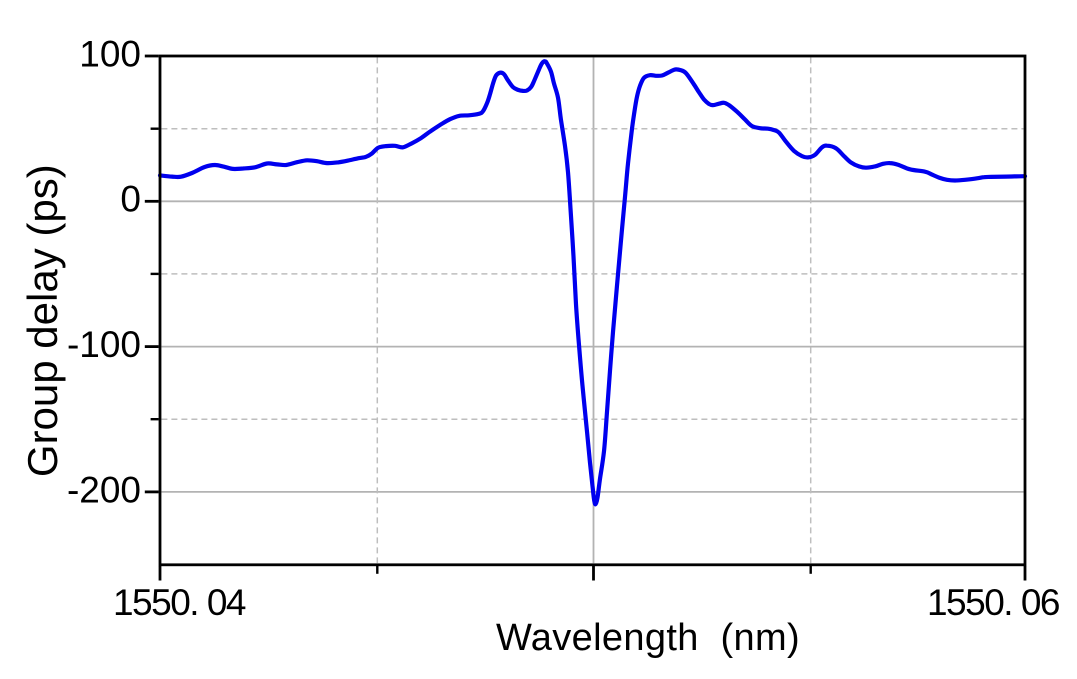 The width and height of the screenshot is (1077, 679). Describe the element at coordinates (110, 53) in the screenshot. I see `svg-text: 100` at that location.